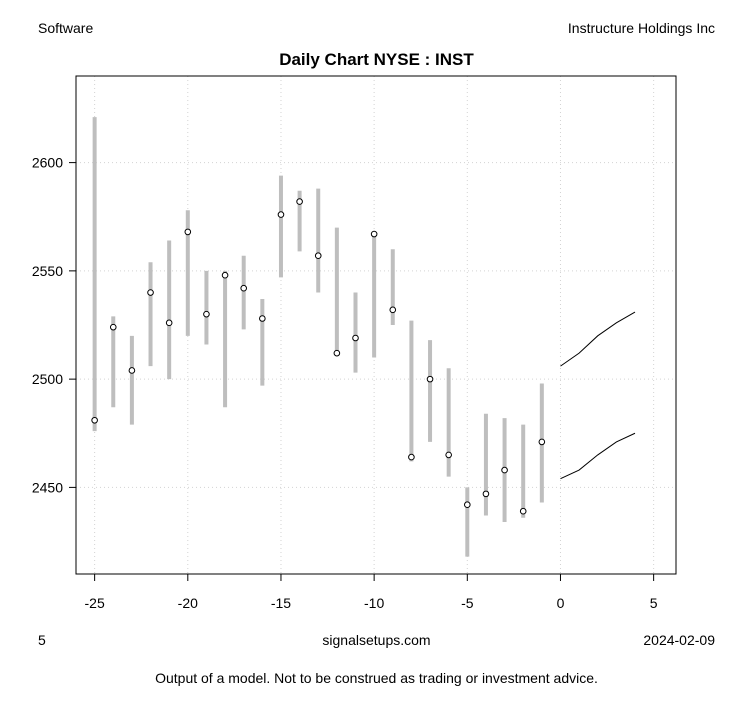 This screenshot has width=753, height=708. I want to click on x-tick-label: 5, so click(654, 603).